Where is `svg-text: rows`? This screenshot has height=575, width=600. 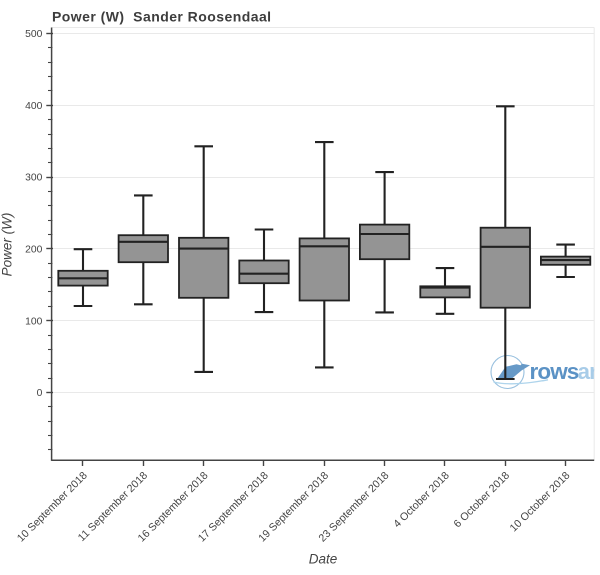
svg-text: rows is located at coordinates (554, 371).